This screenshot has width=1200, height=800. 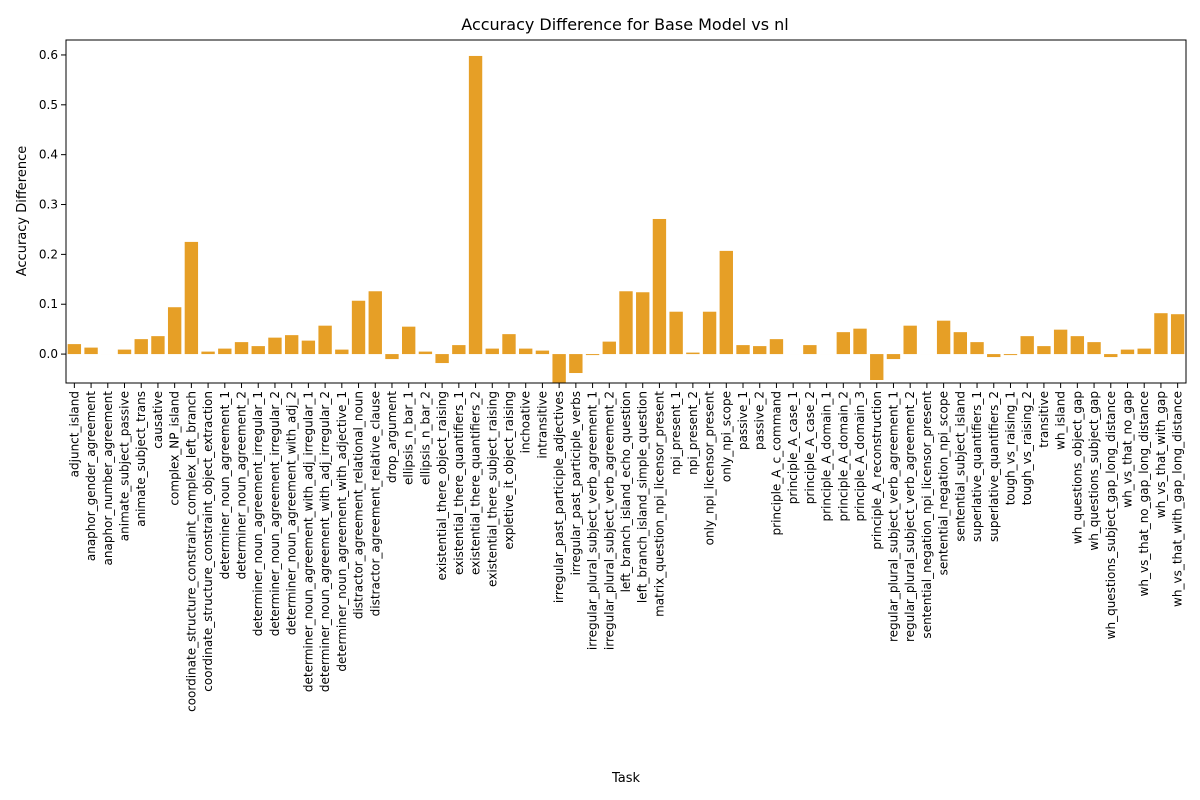 What do you see at coordinates (459, 483) in the screenshot?
I see `x-tick-label: existential_there_quantifiers_1` at bounding box center [459, 483].